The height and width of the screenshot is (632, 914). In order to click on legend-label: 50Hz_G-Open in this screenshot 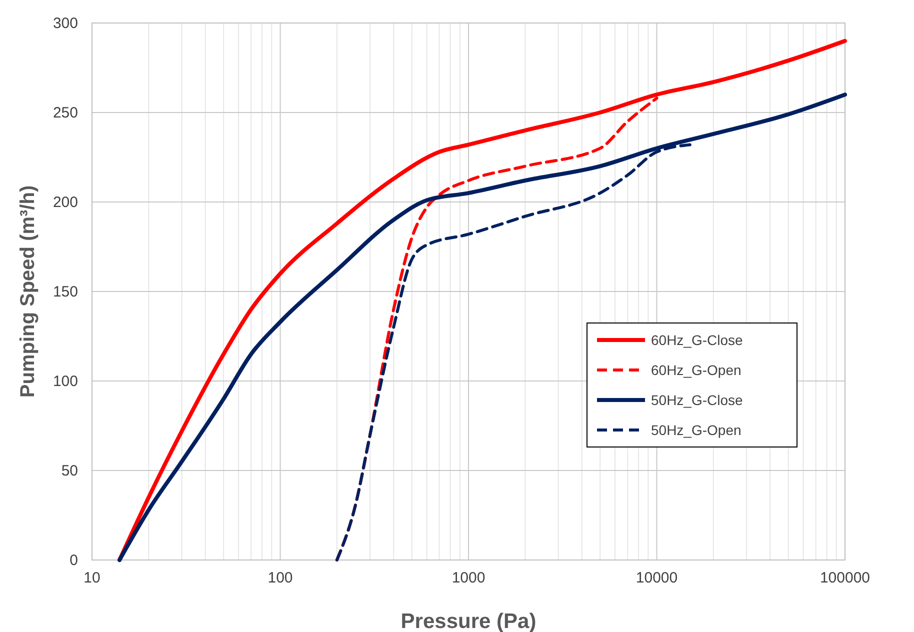, I will do `click(696, 430)`.